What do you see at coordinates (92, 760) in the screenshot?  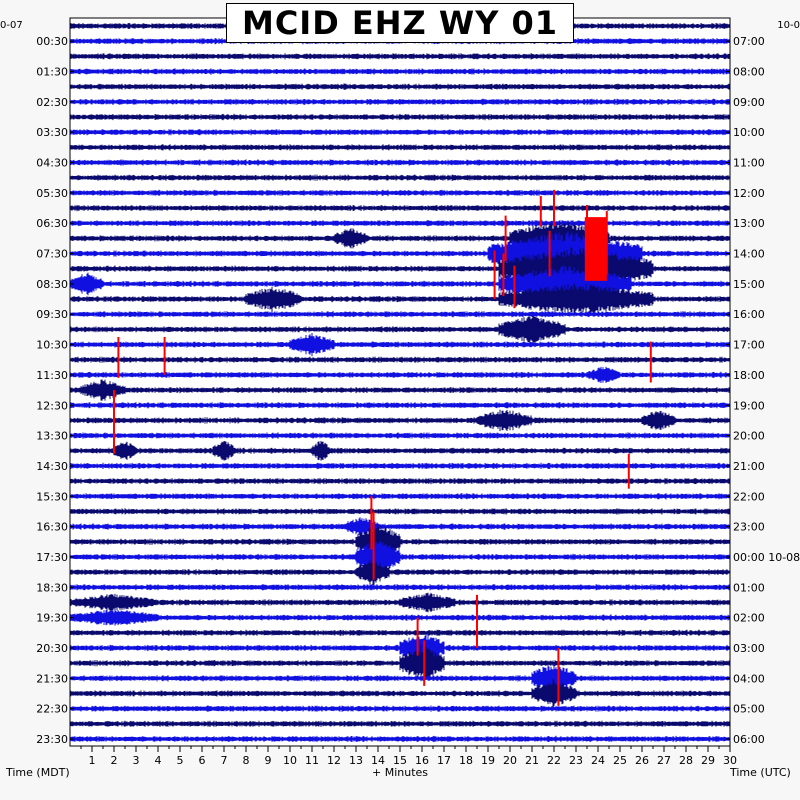 I see `x-tick-label-1: 1` at bounding box center [92, 760].